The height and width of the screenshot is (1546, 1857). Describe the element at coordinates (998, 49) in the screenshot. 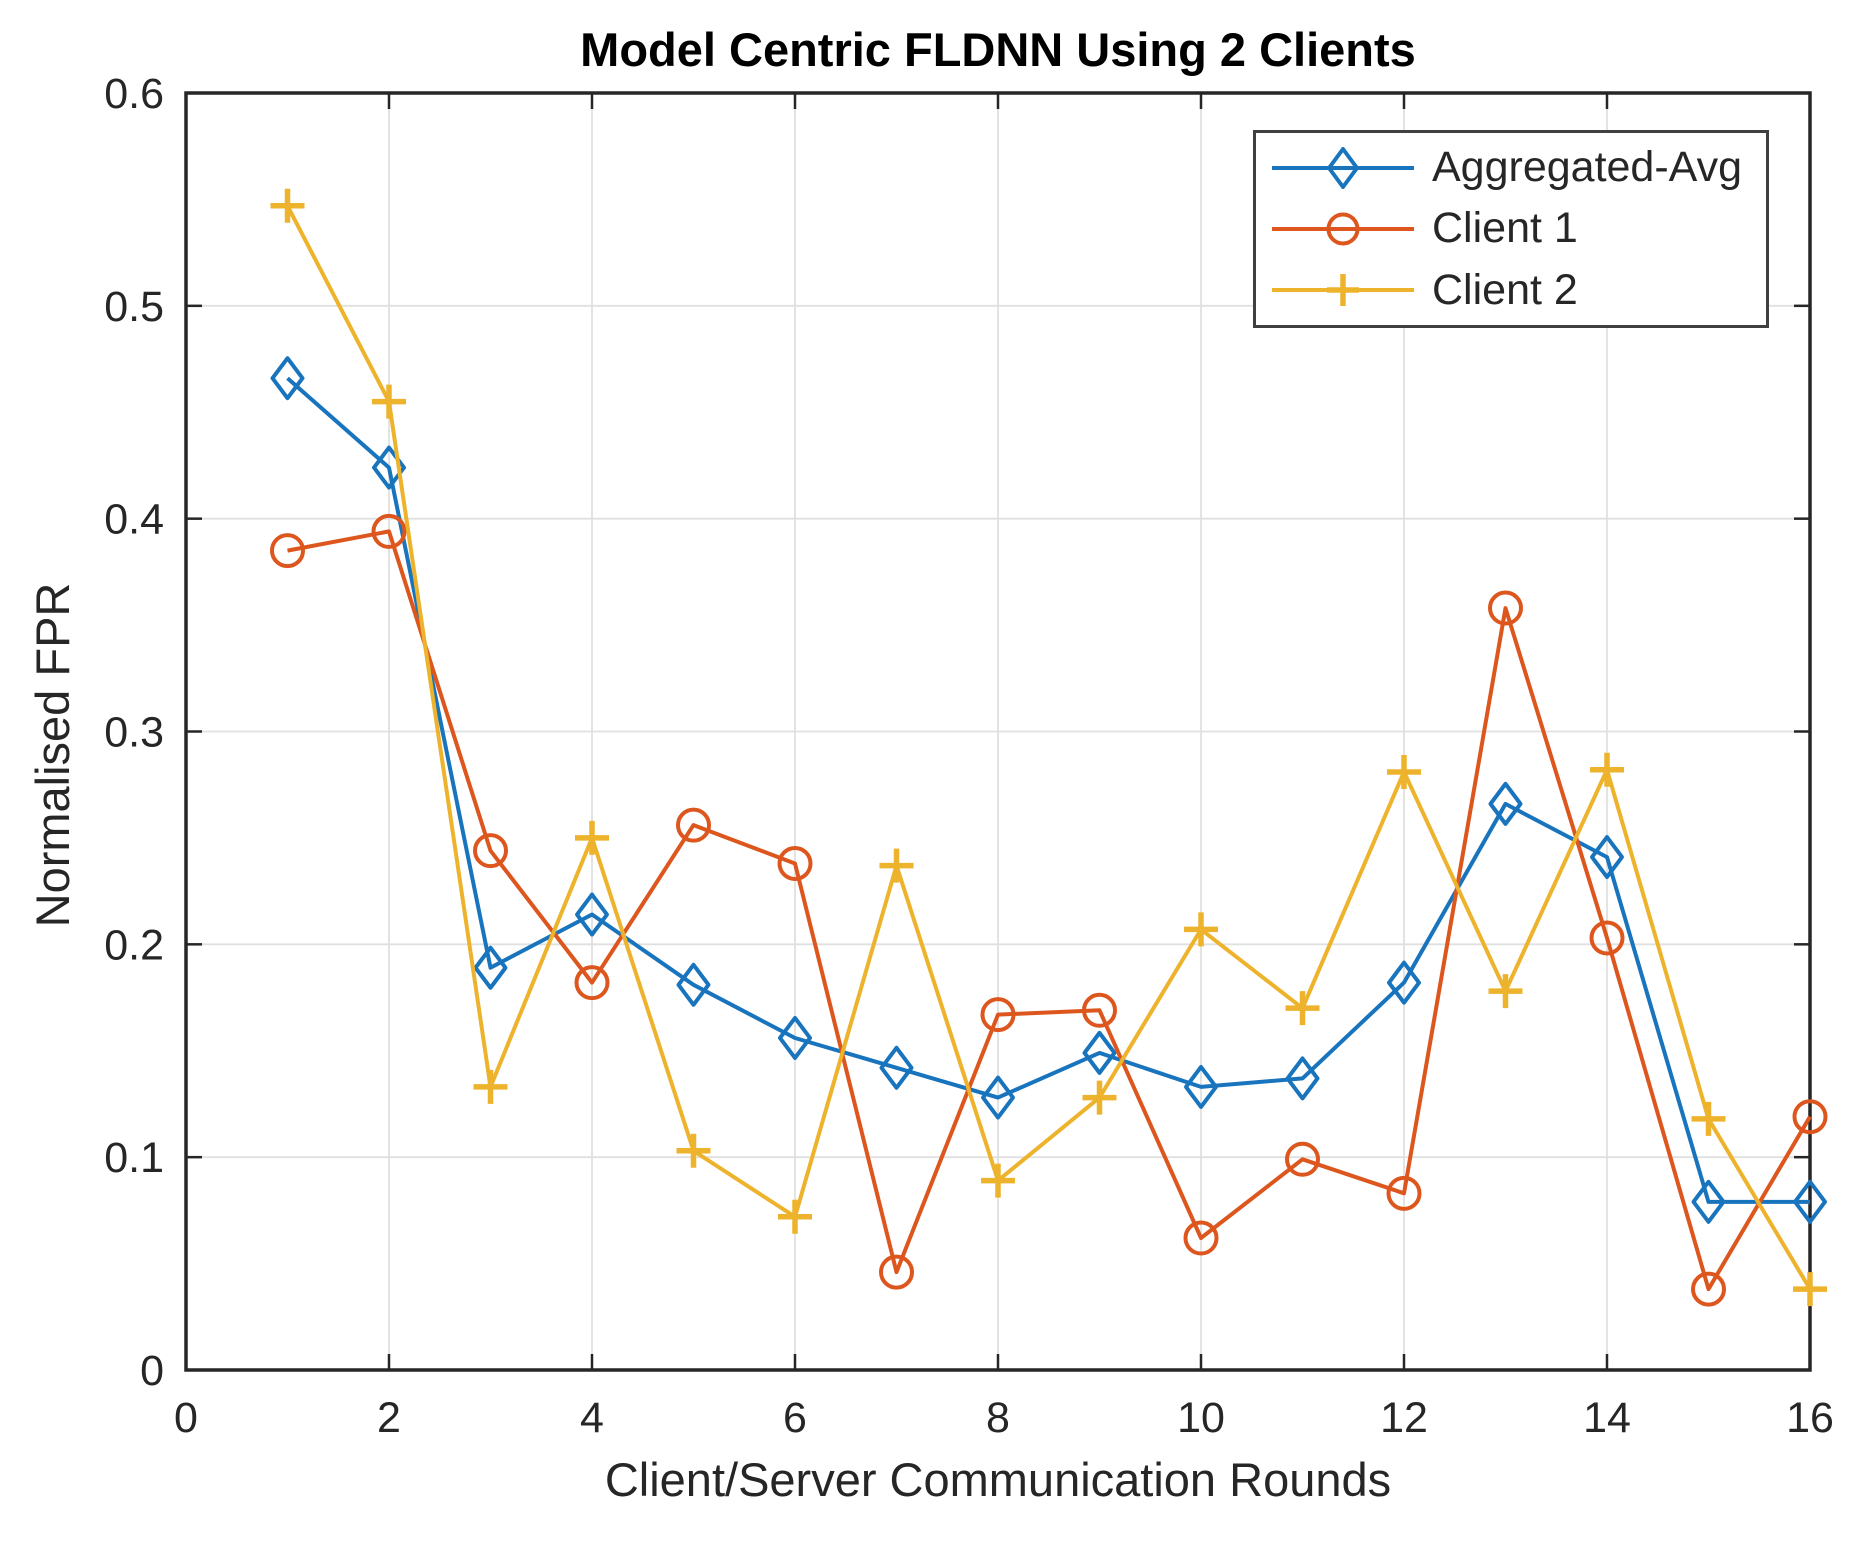

I see `chart-title: Model Centric FLDNN Using 2 Clients` at that location.